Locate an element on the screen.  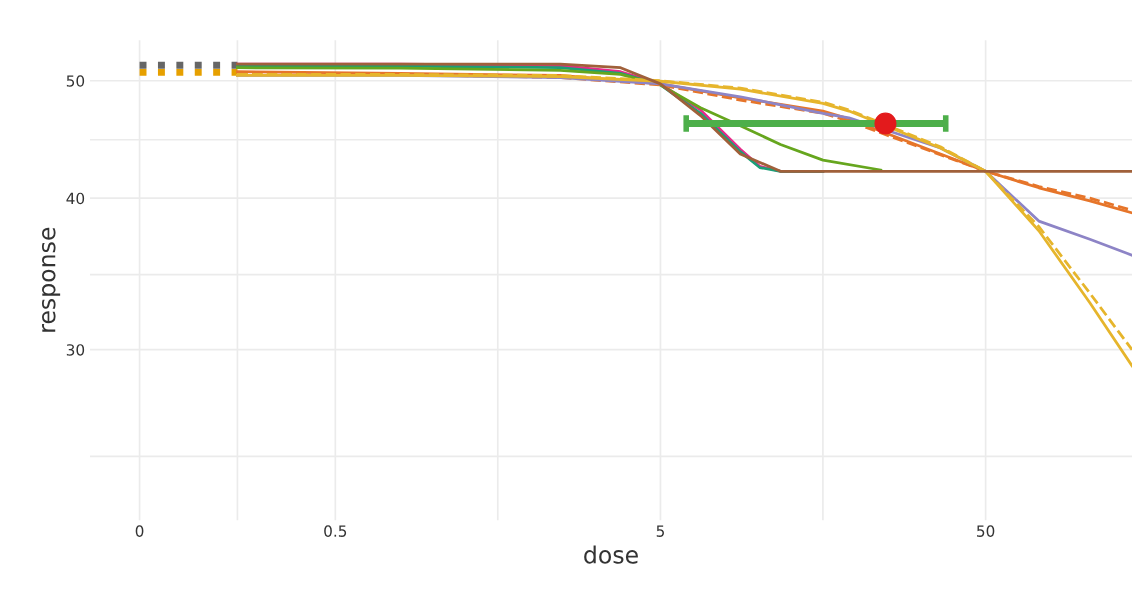
x-tick-label: 5 is located at coordinates (660, 531).